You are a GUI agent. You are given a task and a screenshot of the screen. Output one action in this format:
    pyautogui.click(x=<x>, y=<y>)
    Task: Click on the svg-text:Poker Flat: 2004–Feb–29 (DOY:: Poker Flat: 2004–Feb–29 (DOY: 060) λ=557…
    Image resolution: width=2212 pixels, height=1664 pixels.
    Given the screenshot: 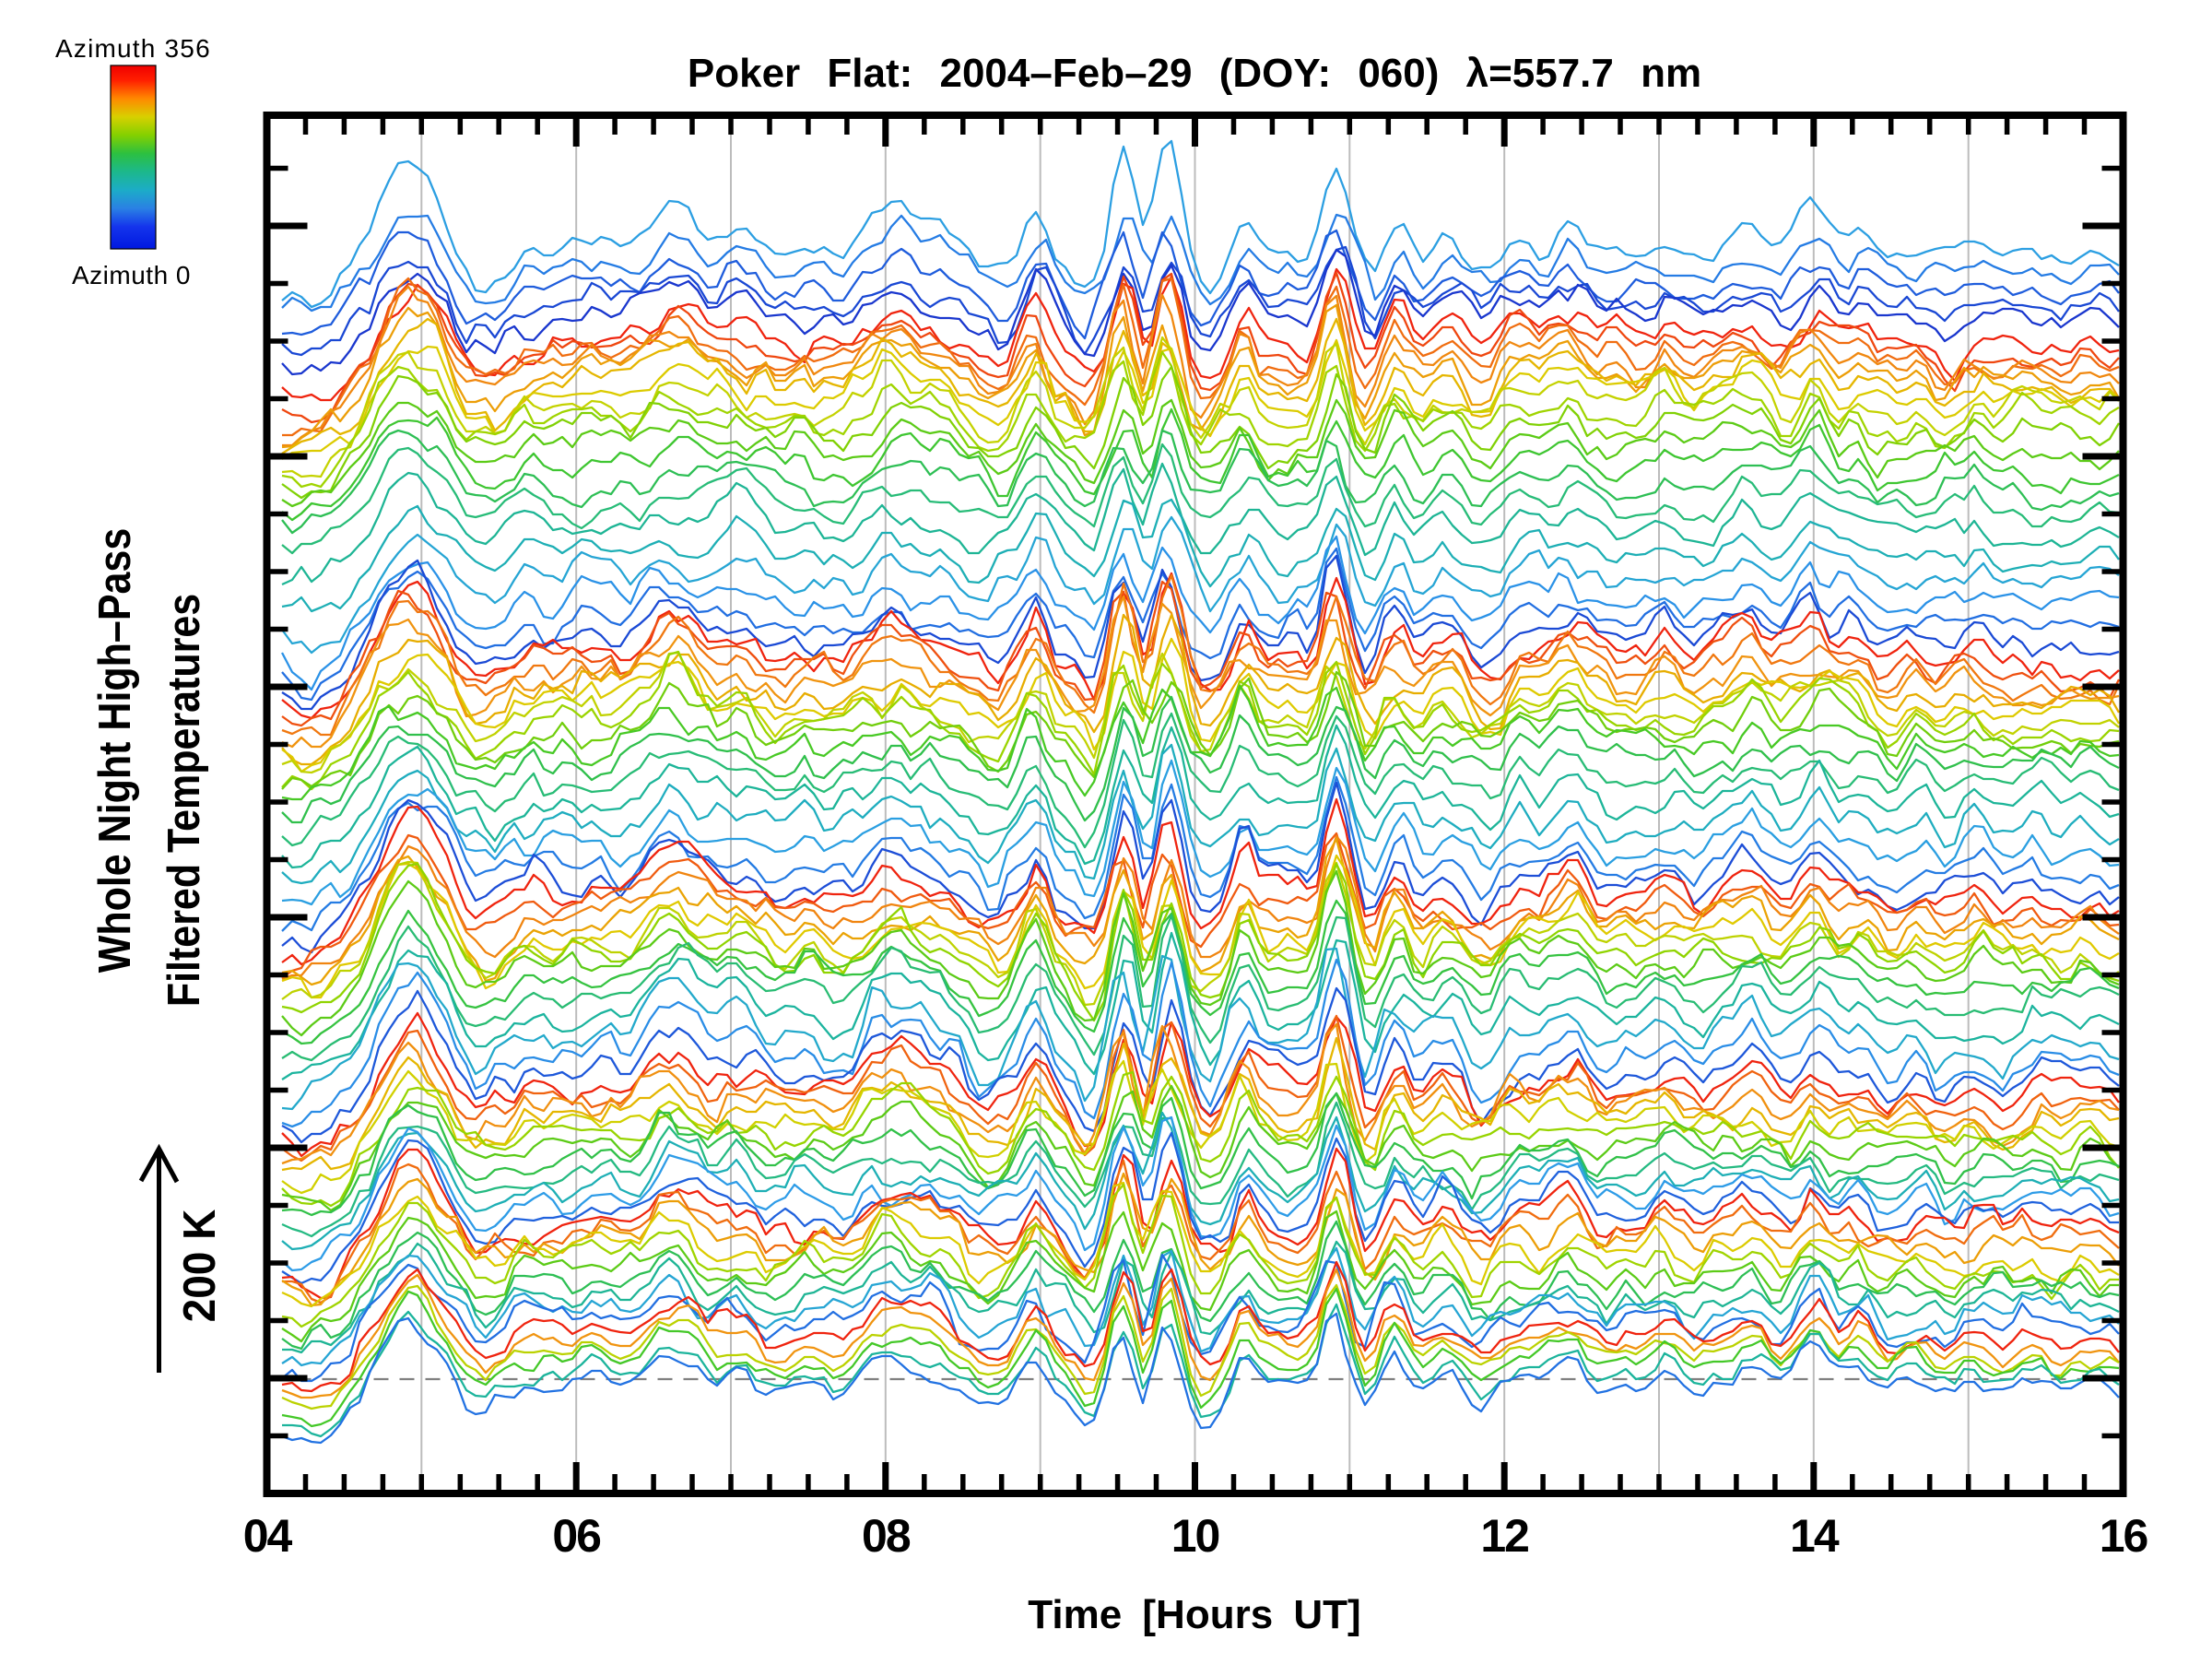 What is the action you would take?
    pyautogui.click(x=1194, y=73)
    